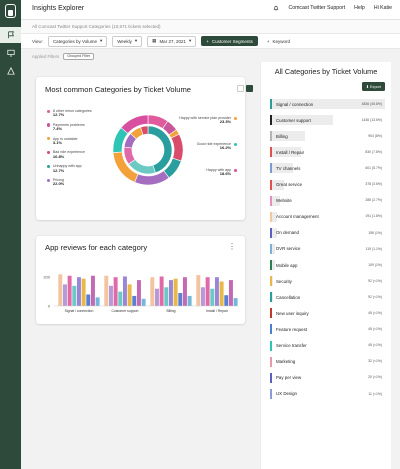 The height and width of the screenshot is (469, 400). I want to click on keyword-button: + Keyword, so click(278, 41).